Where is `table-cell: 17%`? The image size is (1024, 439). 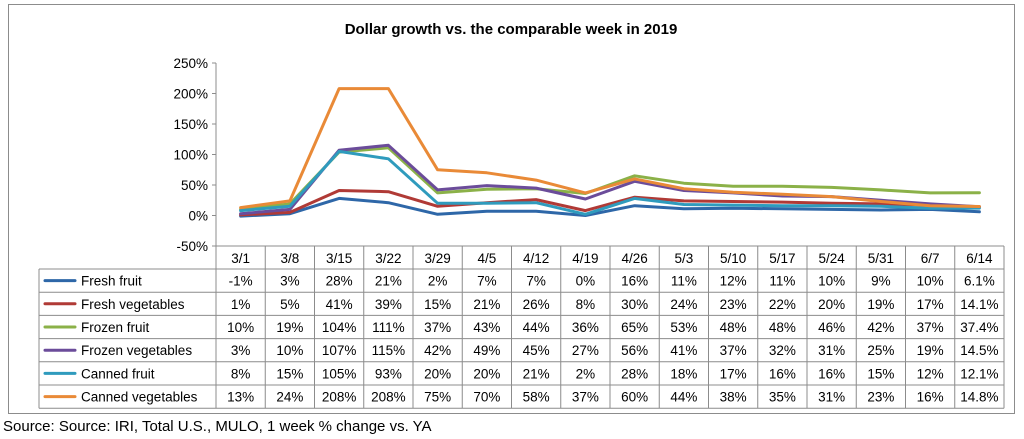
table-cell: 17% is located at coordinates (930, 304).